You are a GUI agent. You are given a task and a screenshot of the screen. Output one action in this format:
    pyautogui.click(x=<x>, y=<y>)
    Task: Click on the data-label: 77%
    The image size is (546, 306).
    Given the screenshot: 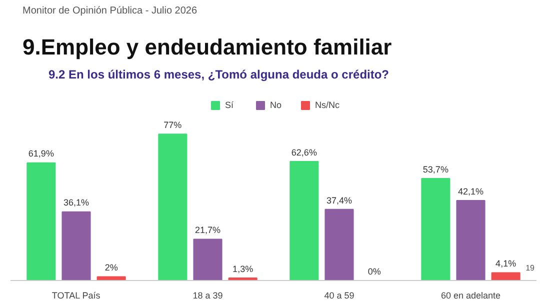 What is the action you would take?
    pyautogui.click(x=173, y=125)
    